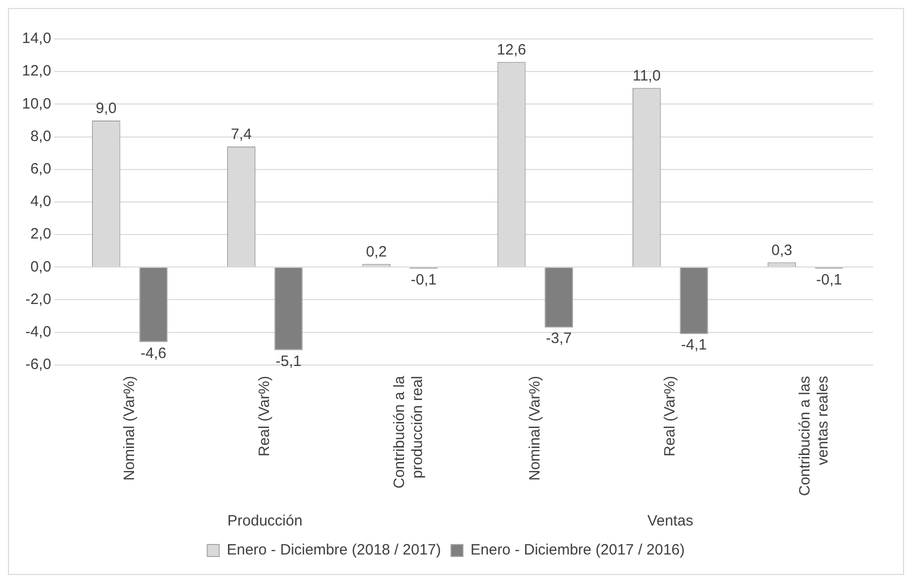 Image resolution: width=912 pixels, height=583 pixels. I want to click on y-tick-label: 12,0, so click(37, 71).